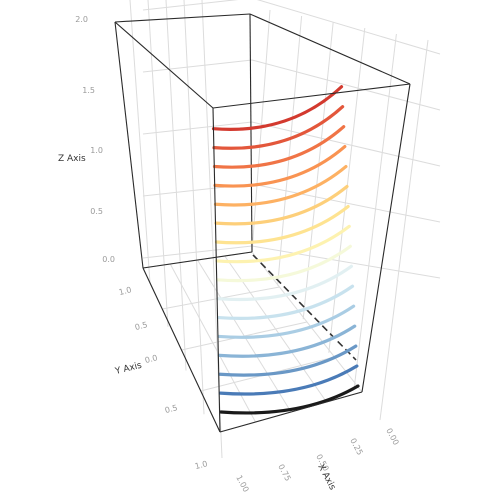 The height and width of the screenshot is (500, 500). What do you see at coordinates (392, 437) in the screenshot?
I see `x-tick-label: 0.00` at bounding box center [392, 437].